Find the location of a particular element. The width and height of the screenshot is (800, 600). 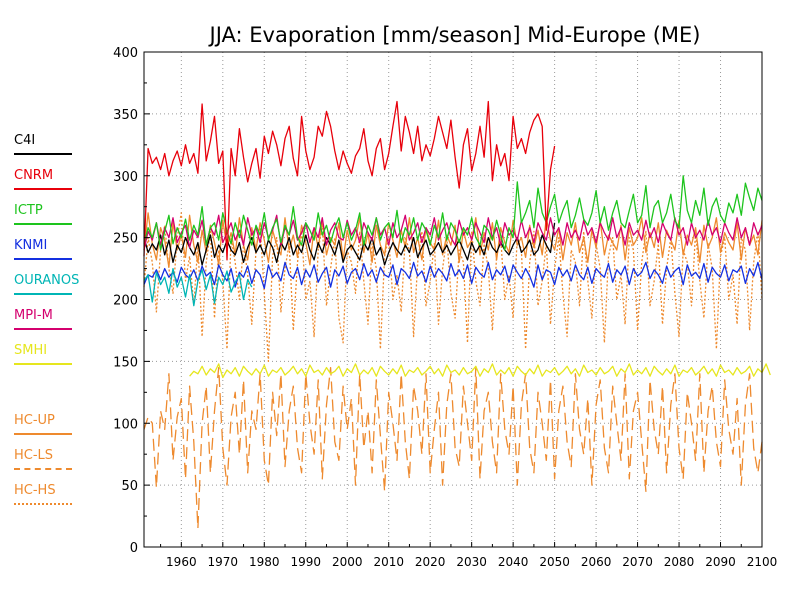

legend-label: C4I is located at coordinates (25, 140).